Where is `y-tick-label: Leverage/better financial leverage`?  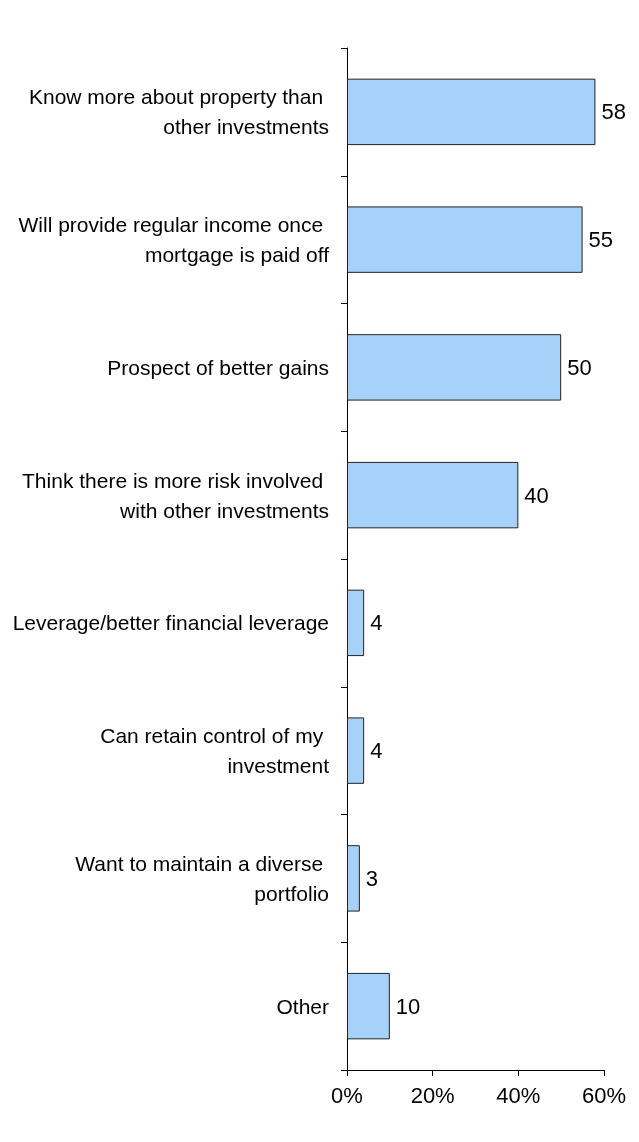
y-tick-label: Leverage/better financial leverage is located at coordinates (170, 623).